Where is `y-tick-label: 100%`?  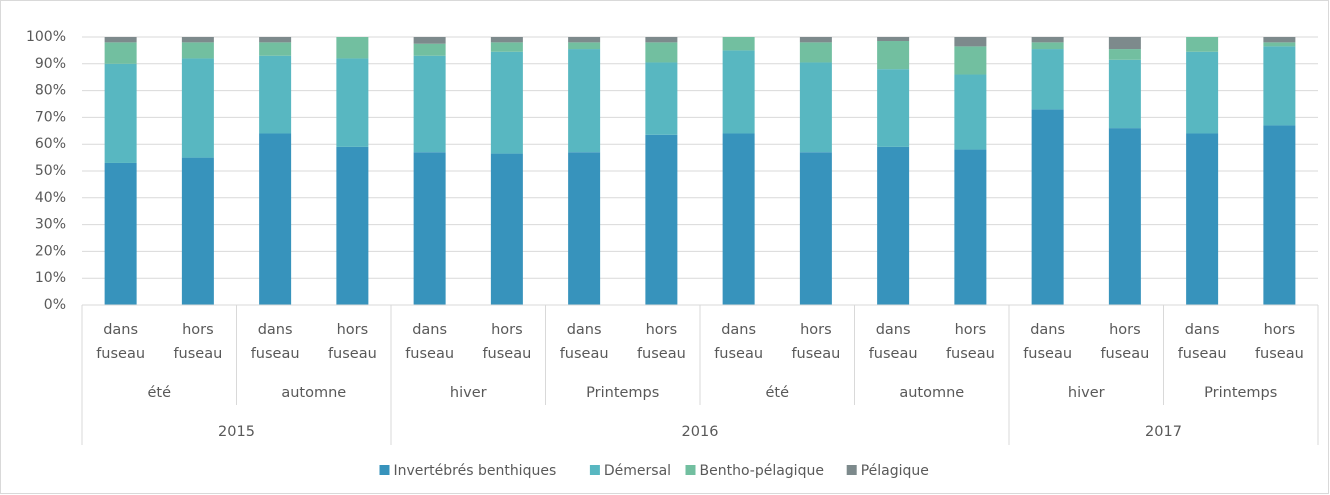
y-tick-label: 100% is located at coordinates (46, 37).